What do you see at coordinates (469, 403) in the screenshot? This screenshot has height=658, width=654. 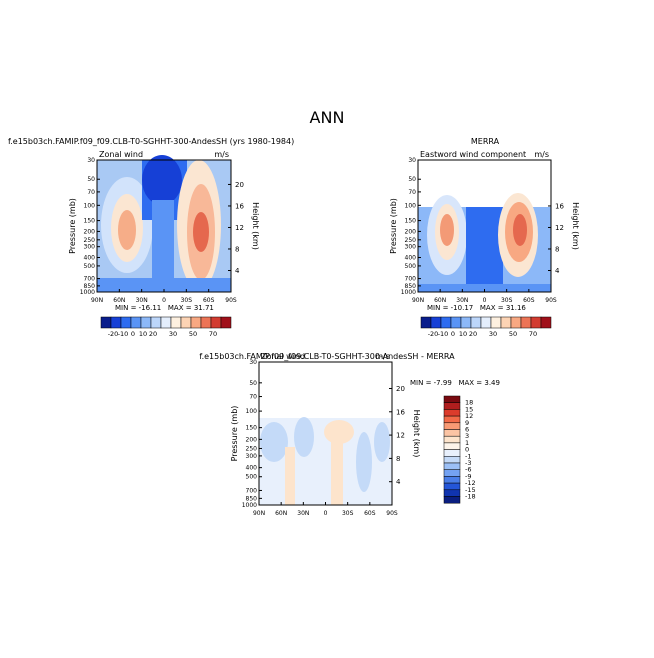 I see `colorbar-label: 18` at bounding box center [469, 403].